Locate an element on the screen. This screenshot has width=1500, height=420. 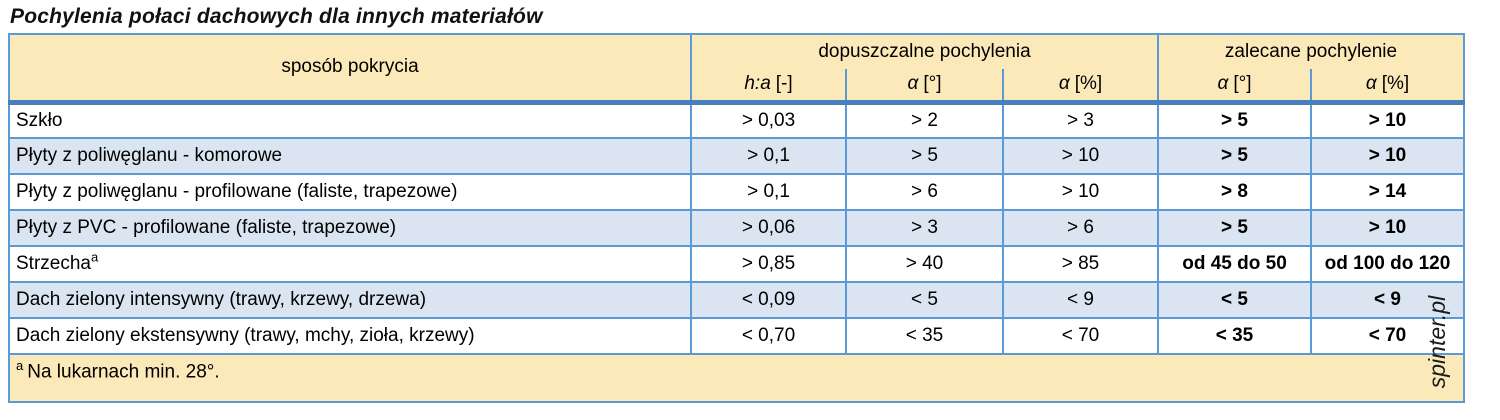
recommended-cell: > 14 is located at coordinates (1387, 192).